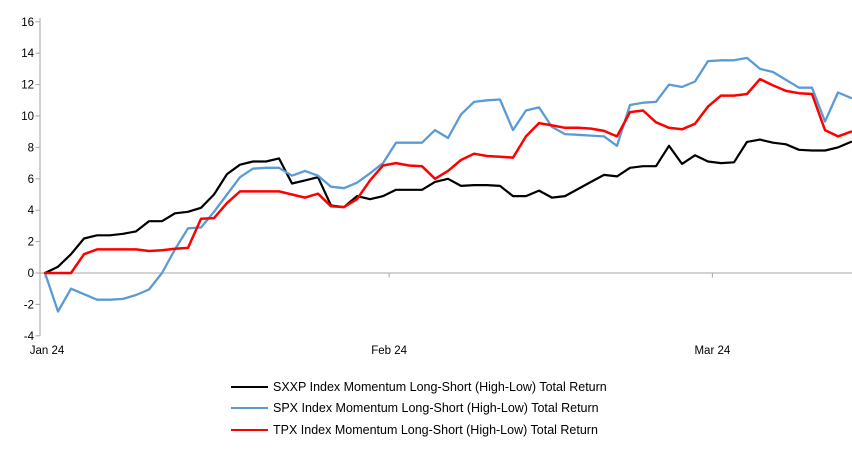 This screenshot has height=452, width=852. Describe the element at coordinates (31, 180) in the screenshot. I see `y-axis-tick-label: 6` at that location.